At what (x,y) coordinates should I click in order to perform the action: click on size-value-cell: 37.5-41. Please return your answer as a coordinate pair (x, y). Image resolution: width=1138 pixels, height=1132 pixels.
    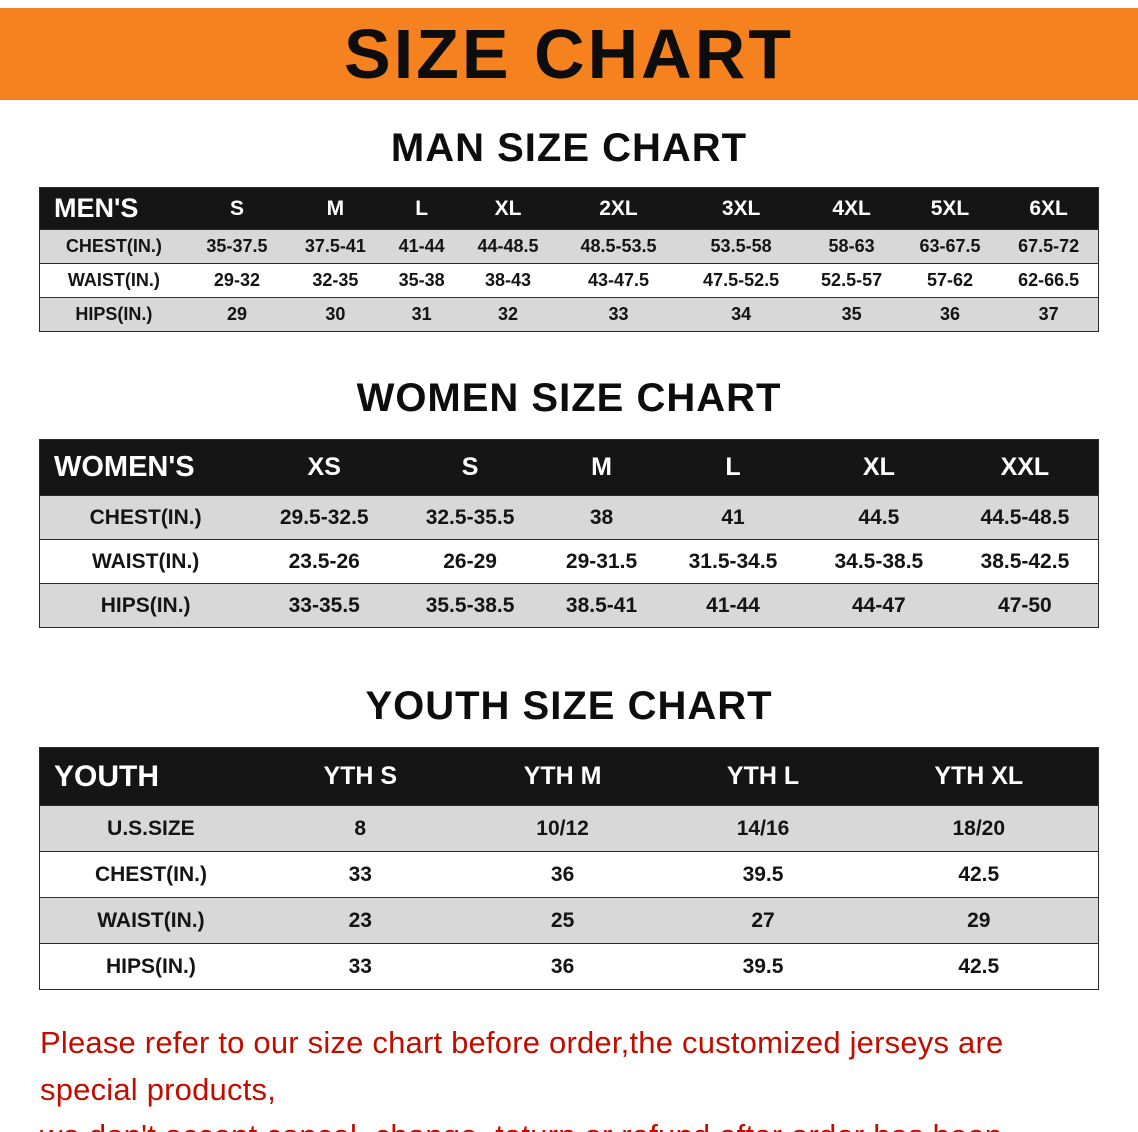
    Looking at the image, I should click on (335, 246).